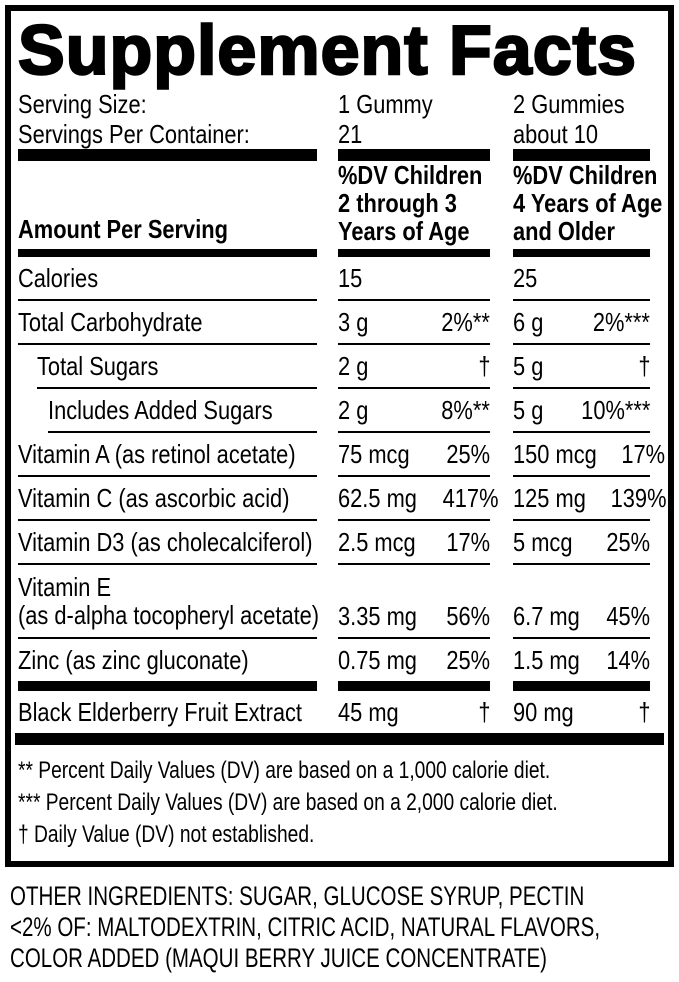  I want to click on dv-header-children-2-3: %DV Children 2 through 3 Years of Age, so click(414, 205).